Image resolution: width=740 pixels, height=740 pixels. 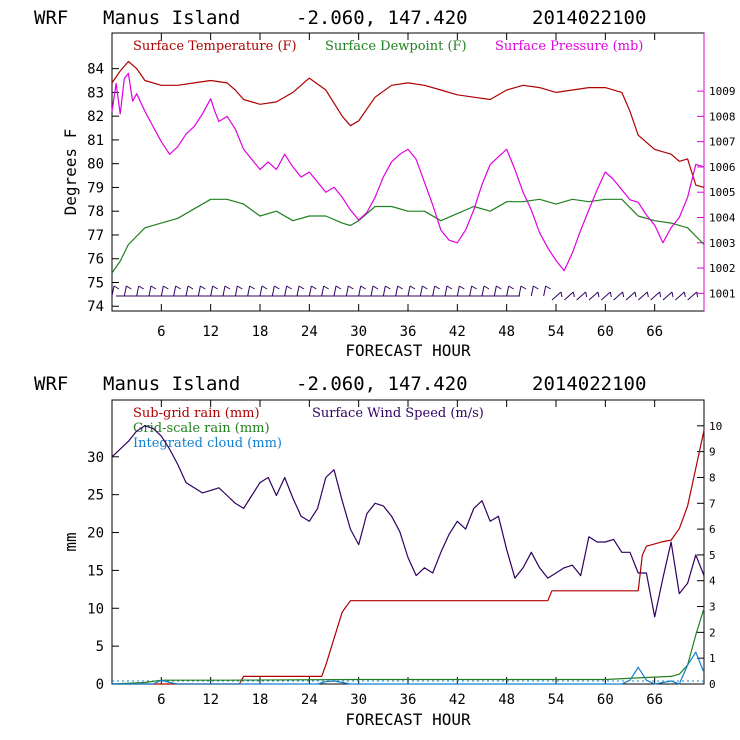 I want to click on bottom-legend-subgrid-rain: Sub-grid rain (mm), so click(x=196, y=413).